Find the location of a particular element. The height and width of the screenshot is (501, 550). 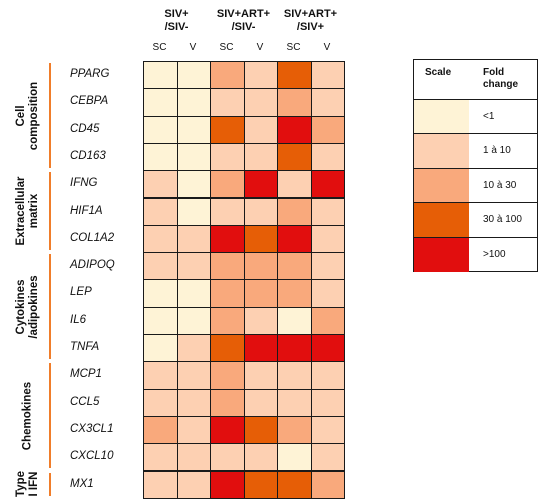

column-group-header: SIV+ART+/SIV- is located at coordinates (243, 20).